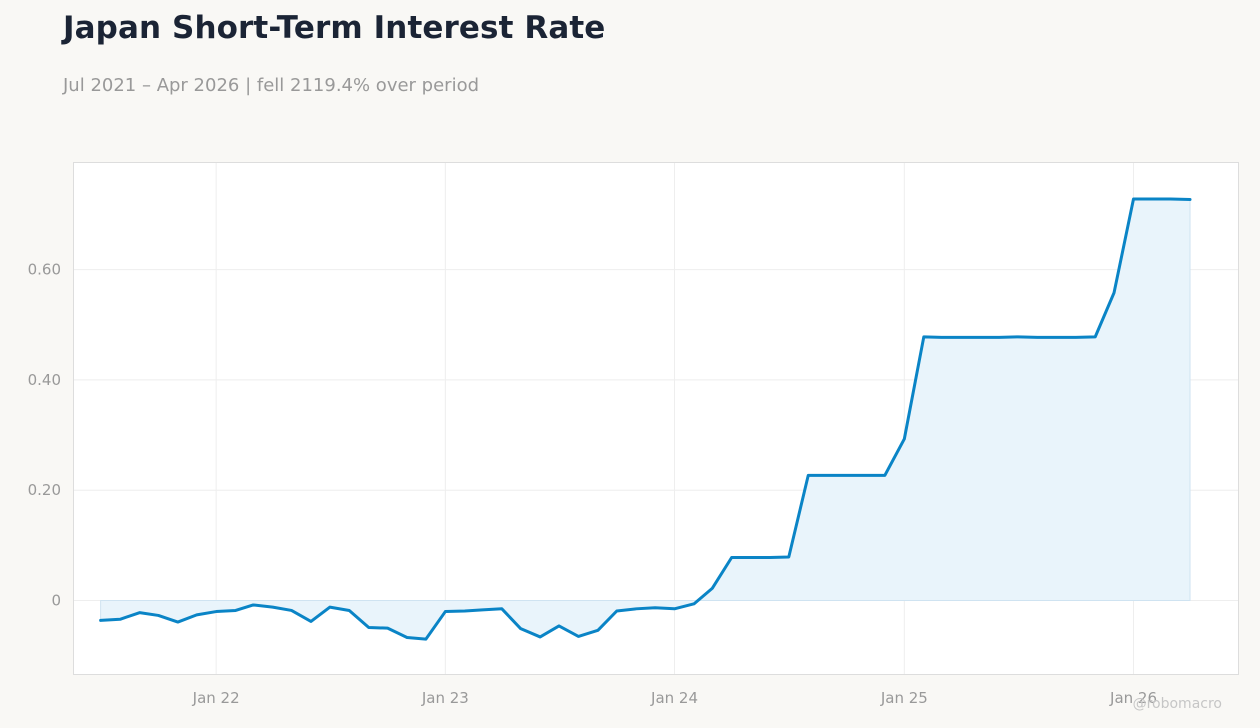 The image size is (1260, 728). Describe the element at coordinates (1177, 704) in the screenshot. I see `watermark: @robomacro` at that location.